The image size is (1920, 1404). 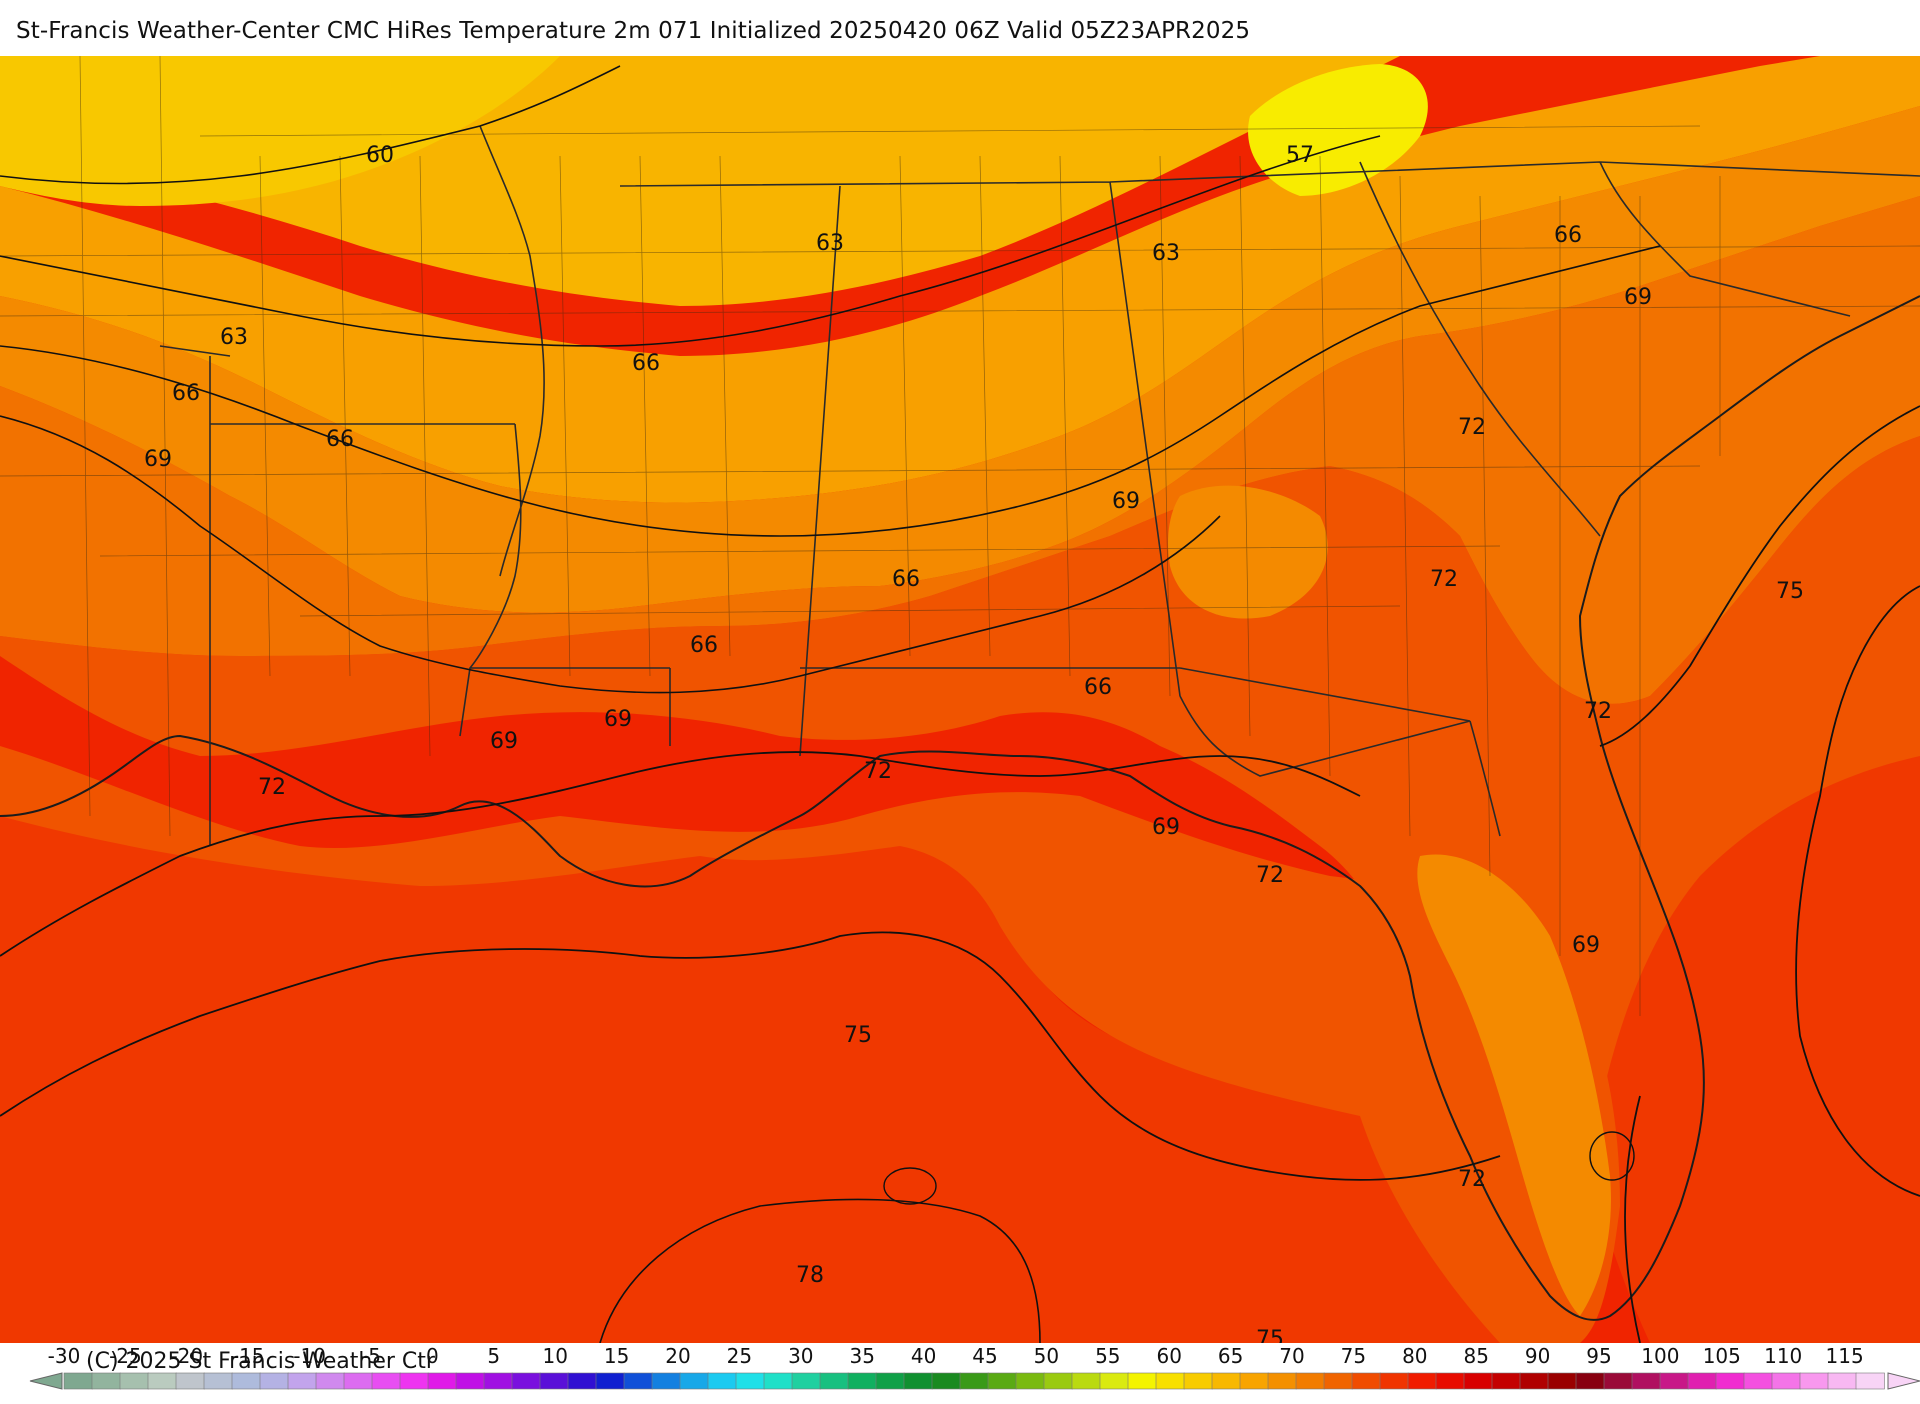 What do you see at coordinates (1903, 1381) in the screenshot?
I see `colorbar-right-arrow` at bounding box center [1903, 1381].